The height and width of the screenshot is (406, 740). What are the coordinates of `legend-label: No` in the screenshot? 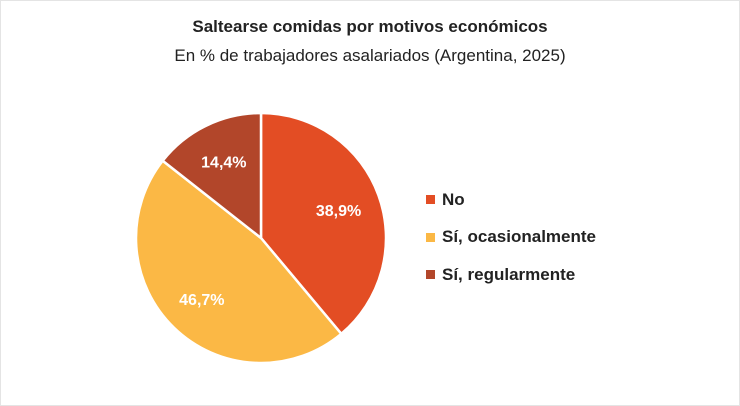 It's located at (453, 199).